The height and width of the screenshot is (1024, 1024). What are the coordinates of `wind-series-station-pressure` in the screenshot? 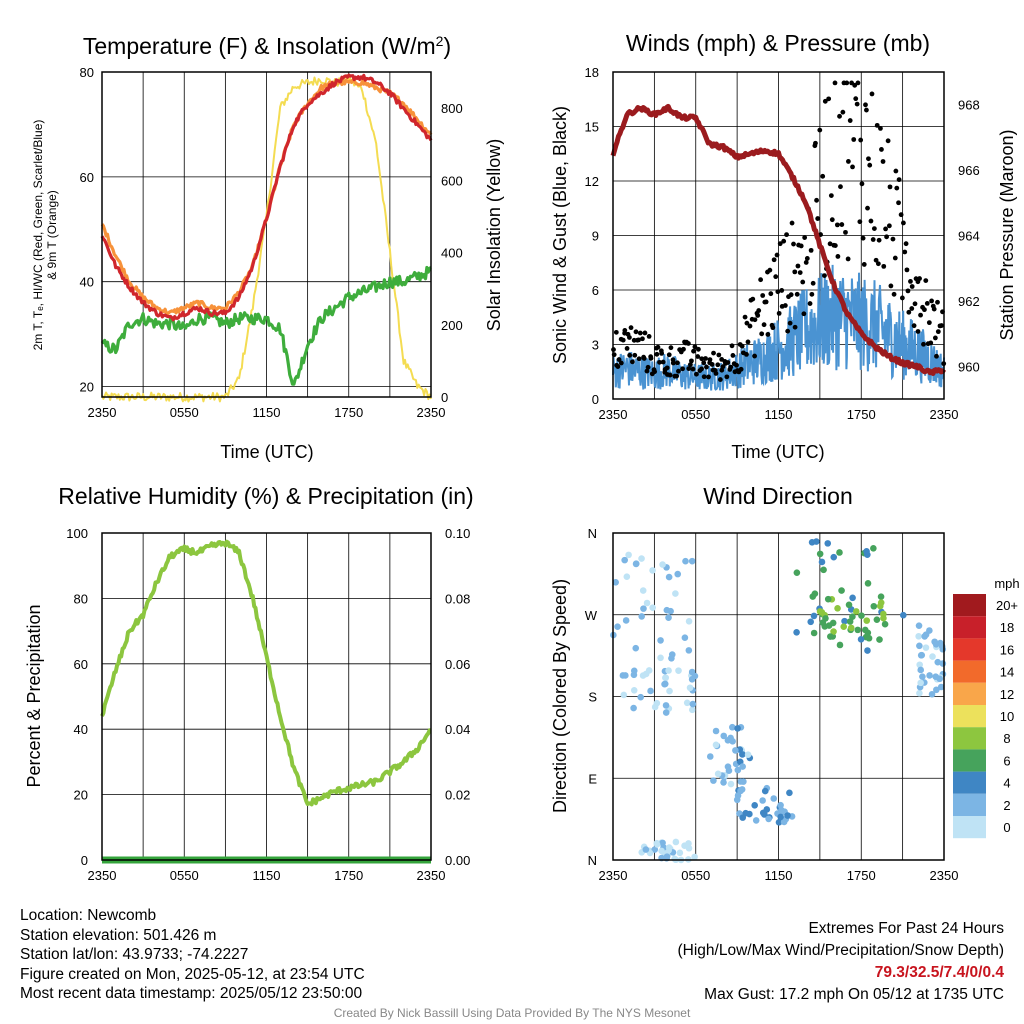 It's located at (778, 239).